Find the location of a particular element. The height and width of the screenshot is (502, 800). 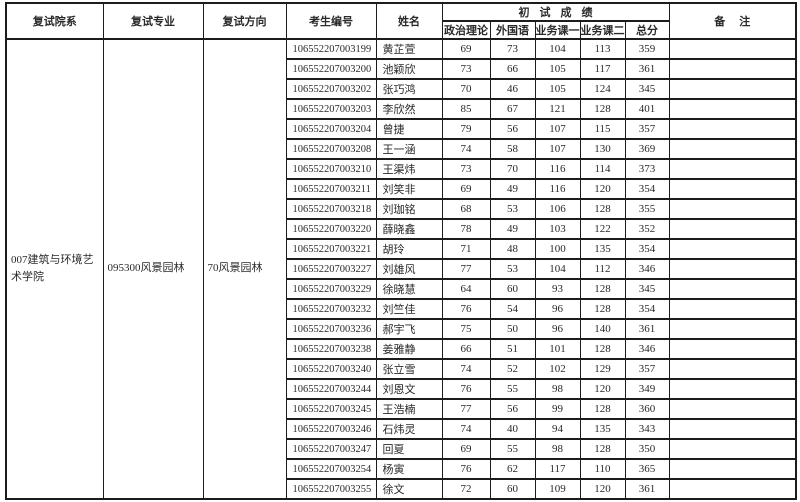

table-row: 106552207003229 徐晓慧 64 60 93 128 345 is located at coordinates (401, 289).